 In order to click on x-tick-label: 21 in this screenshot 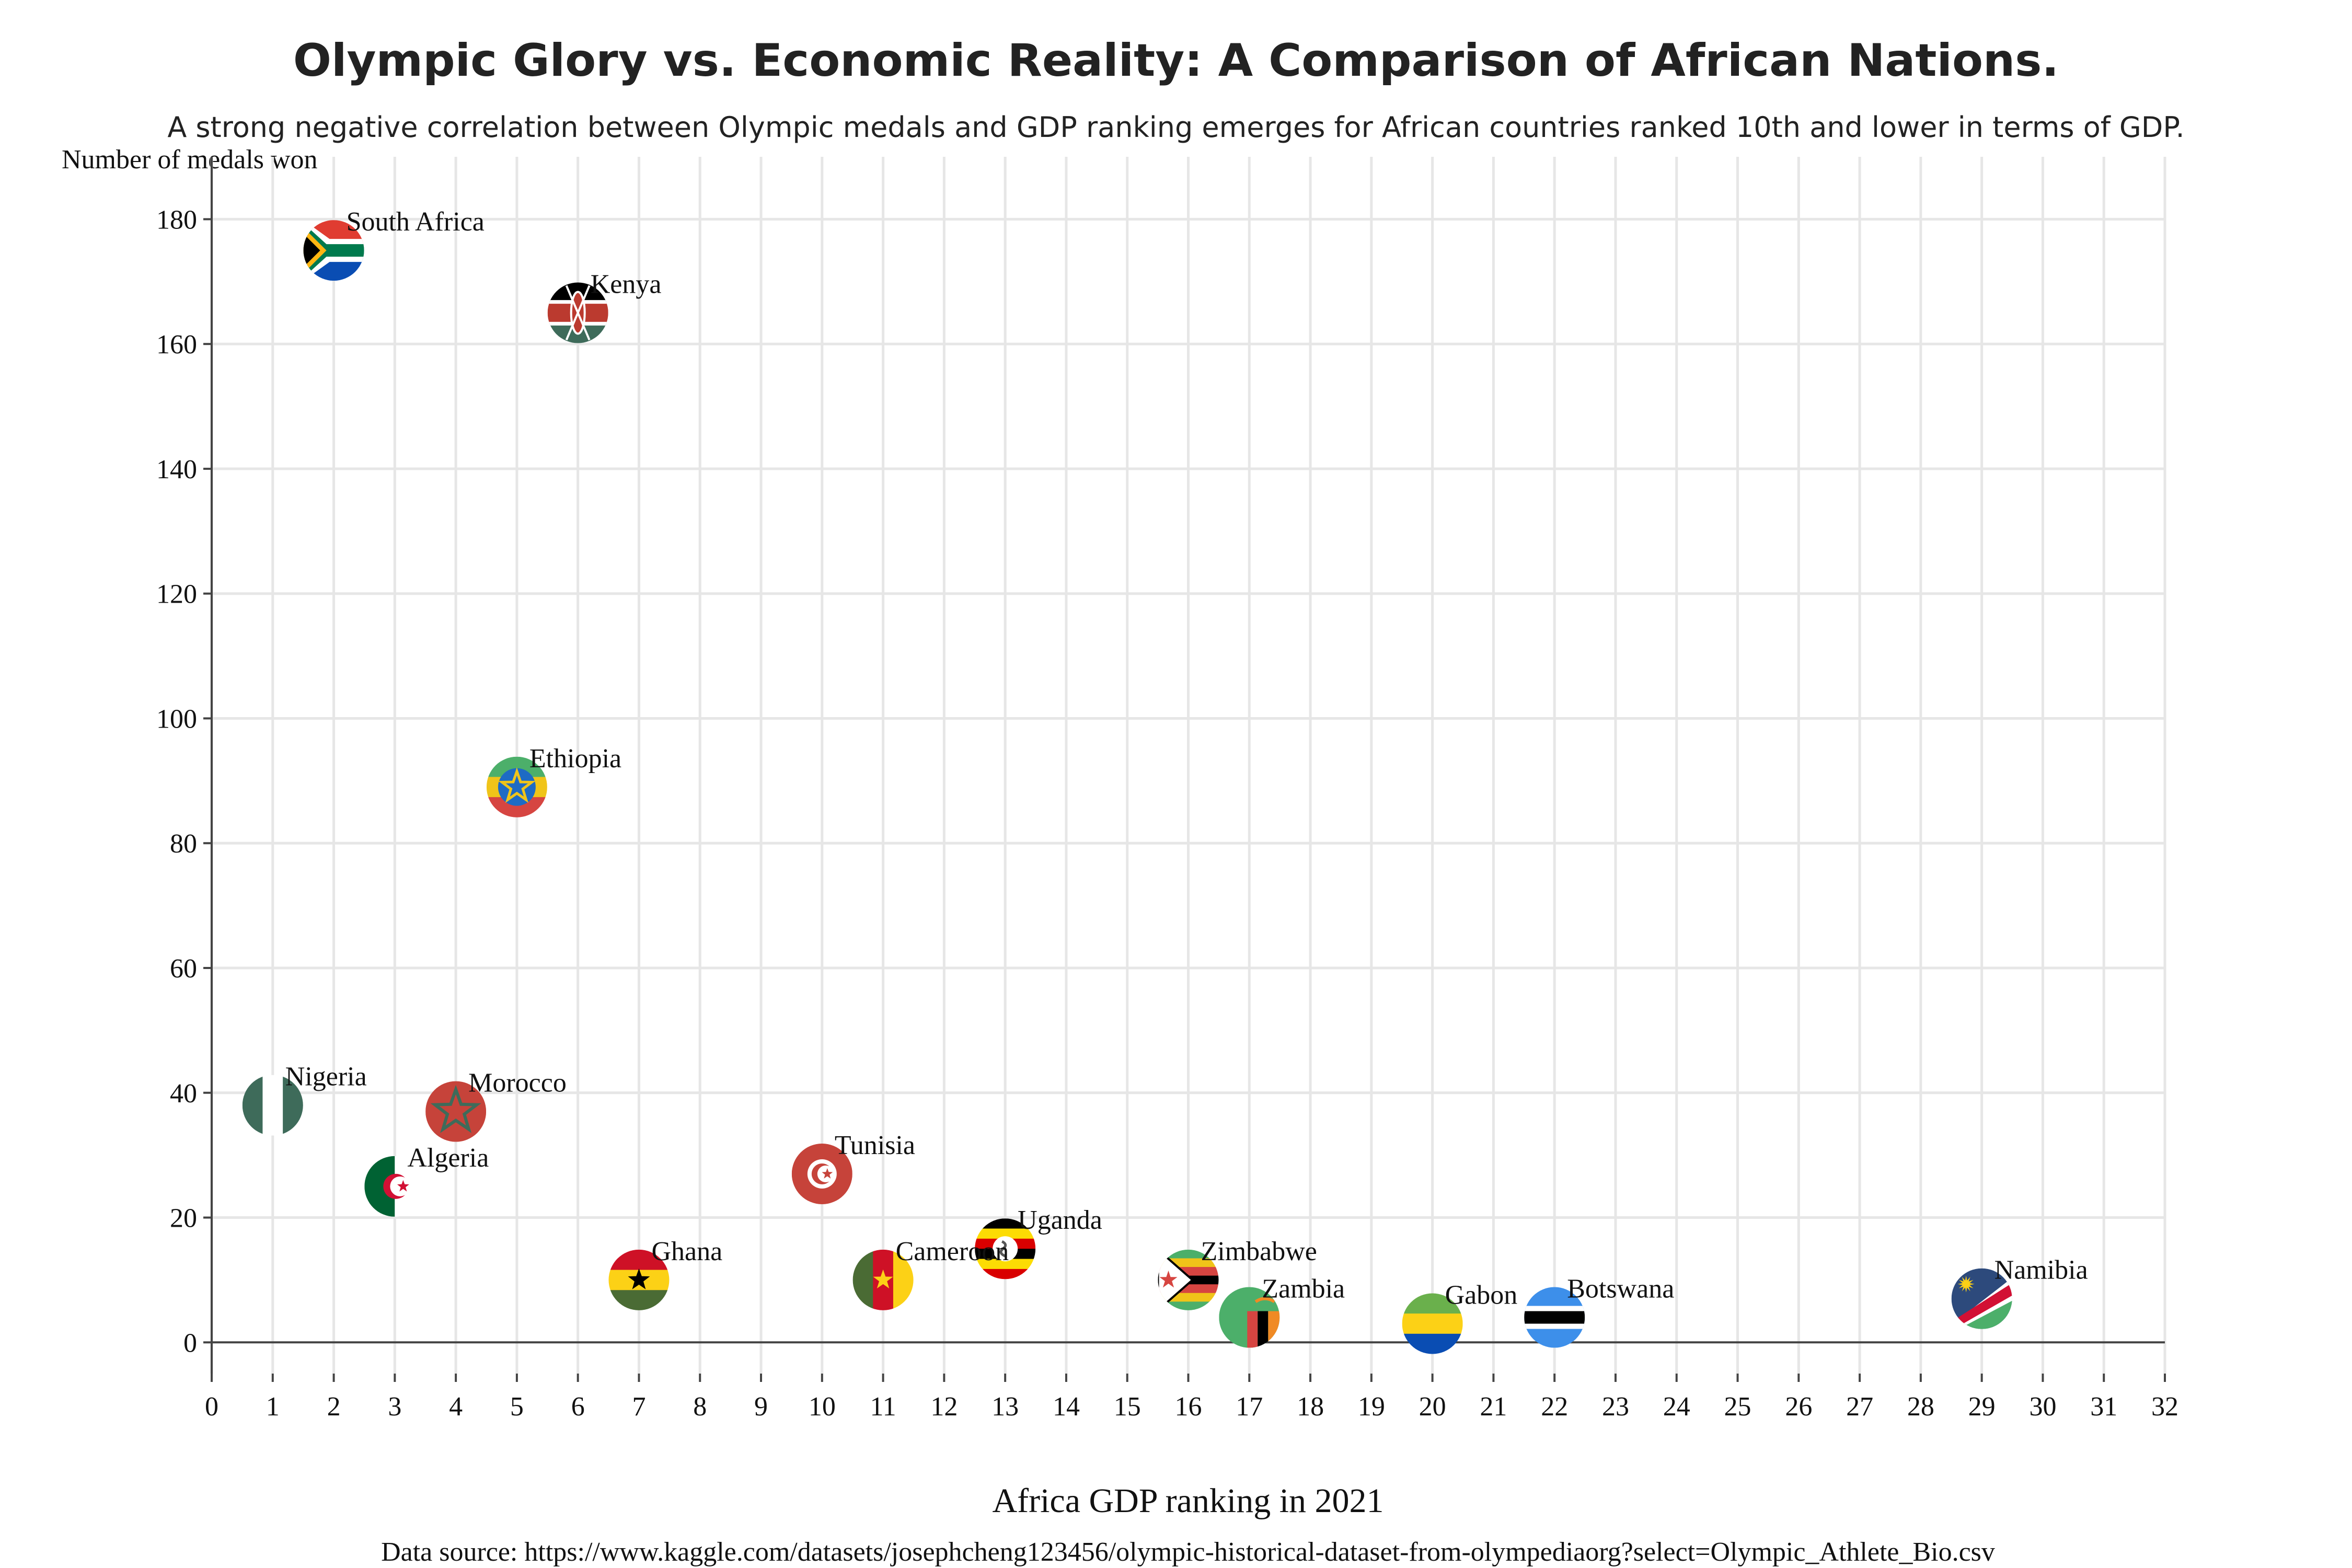, I will do `click(1493, 1407)`.